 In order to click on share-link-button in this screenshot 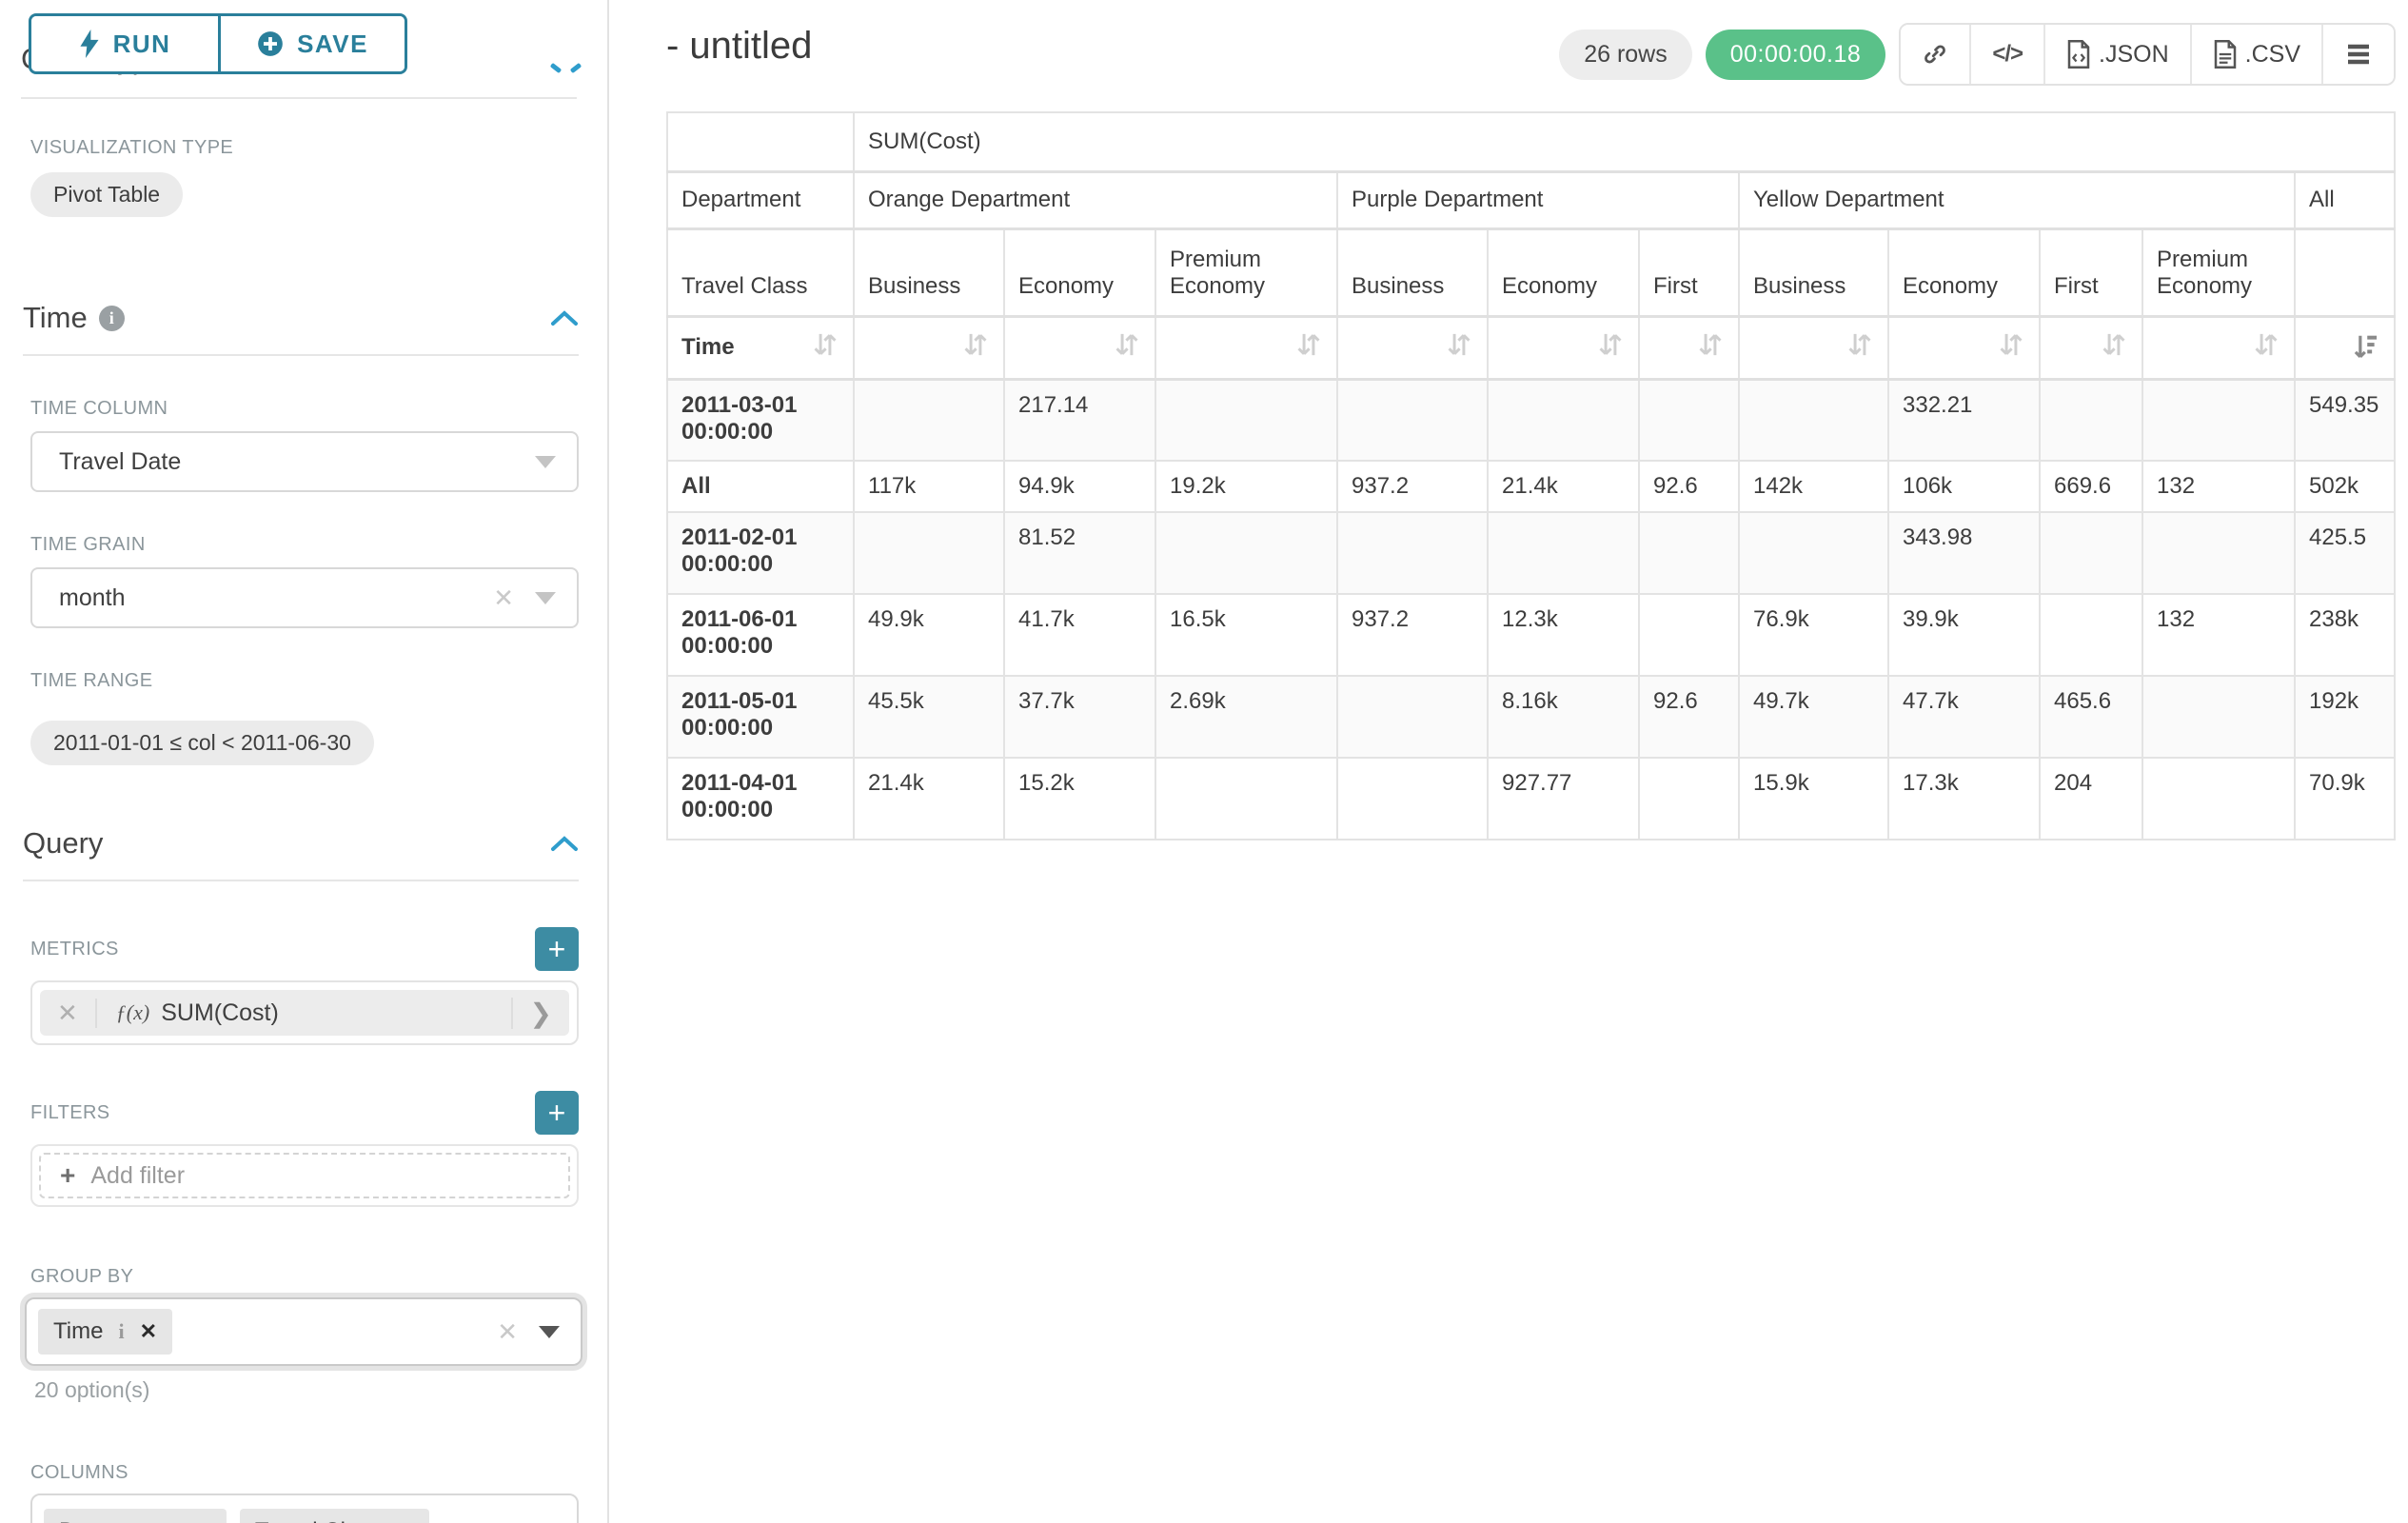, I will do `click(1936, 55)`.